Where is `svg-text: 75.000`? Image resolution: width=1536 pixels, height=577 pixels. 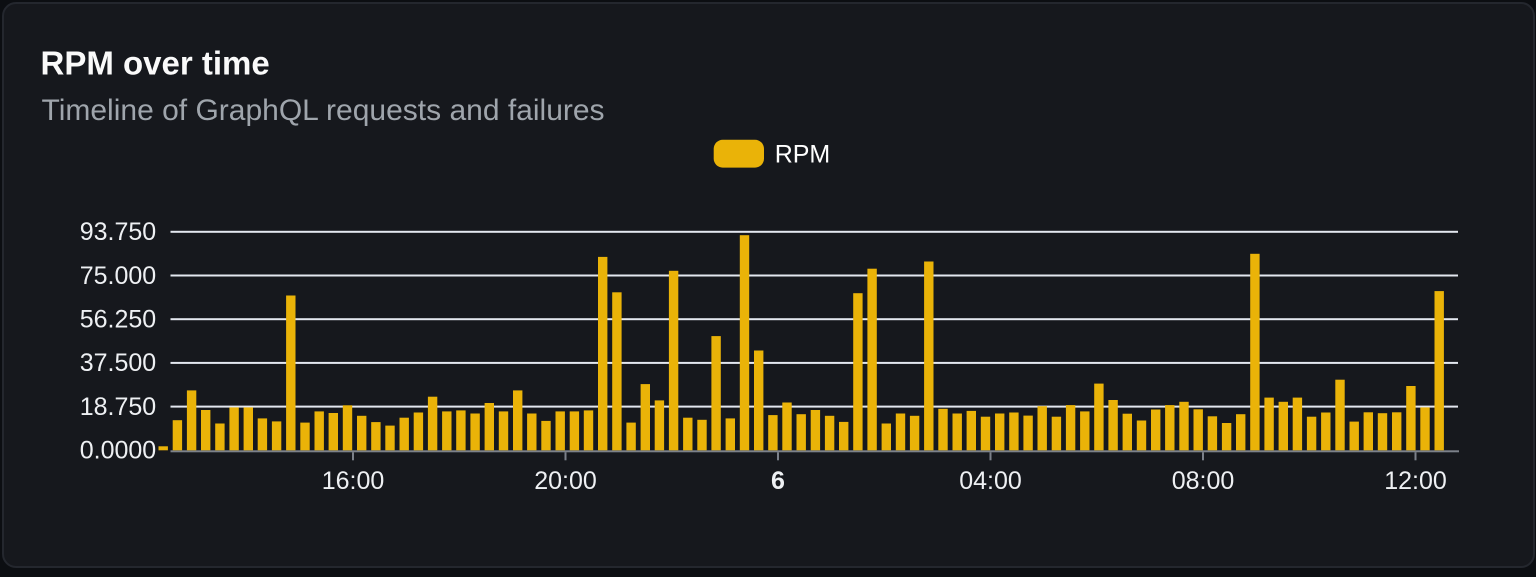 svg-text: 75.000 is located at coordinates (118, 276).